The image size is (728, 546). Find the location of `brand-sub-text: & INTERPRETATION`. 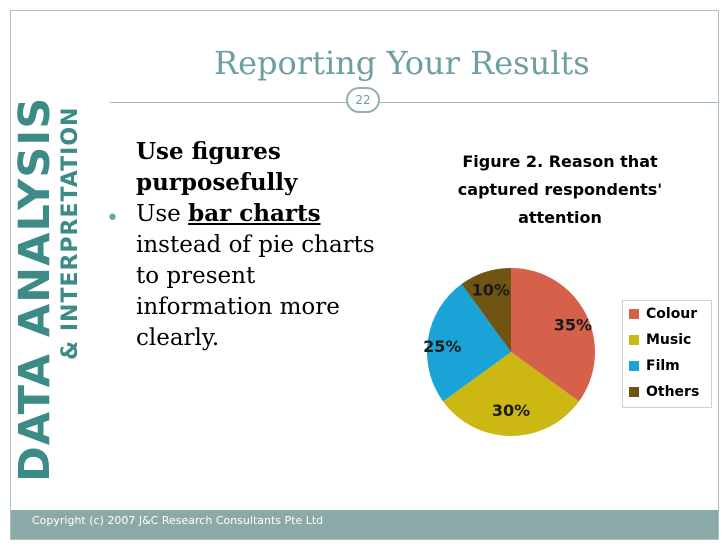

brand-sub-text: & INTERPRETATION is located at coordinates (70, 233).